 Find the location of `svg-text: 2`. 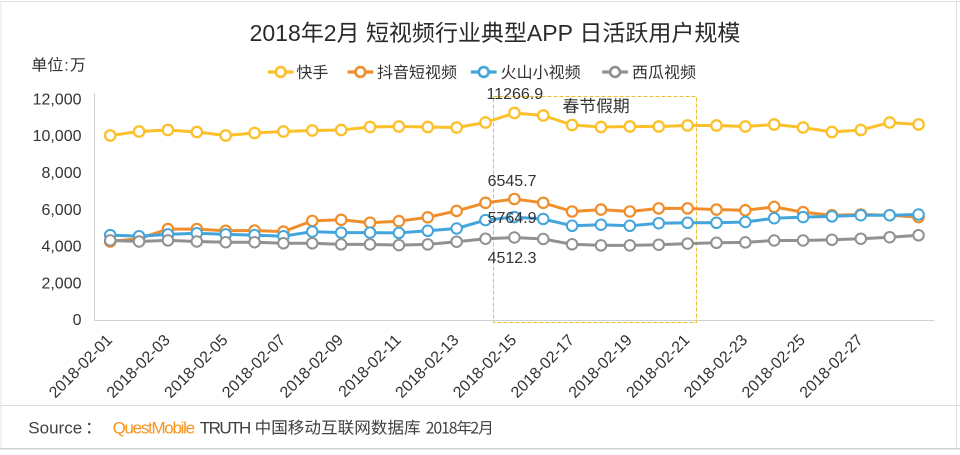

svg-text: 2 is located at coordinates (330, 33).